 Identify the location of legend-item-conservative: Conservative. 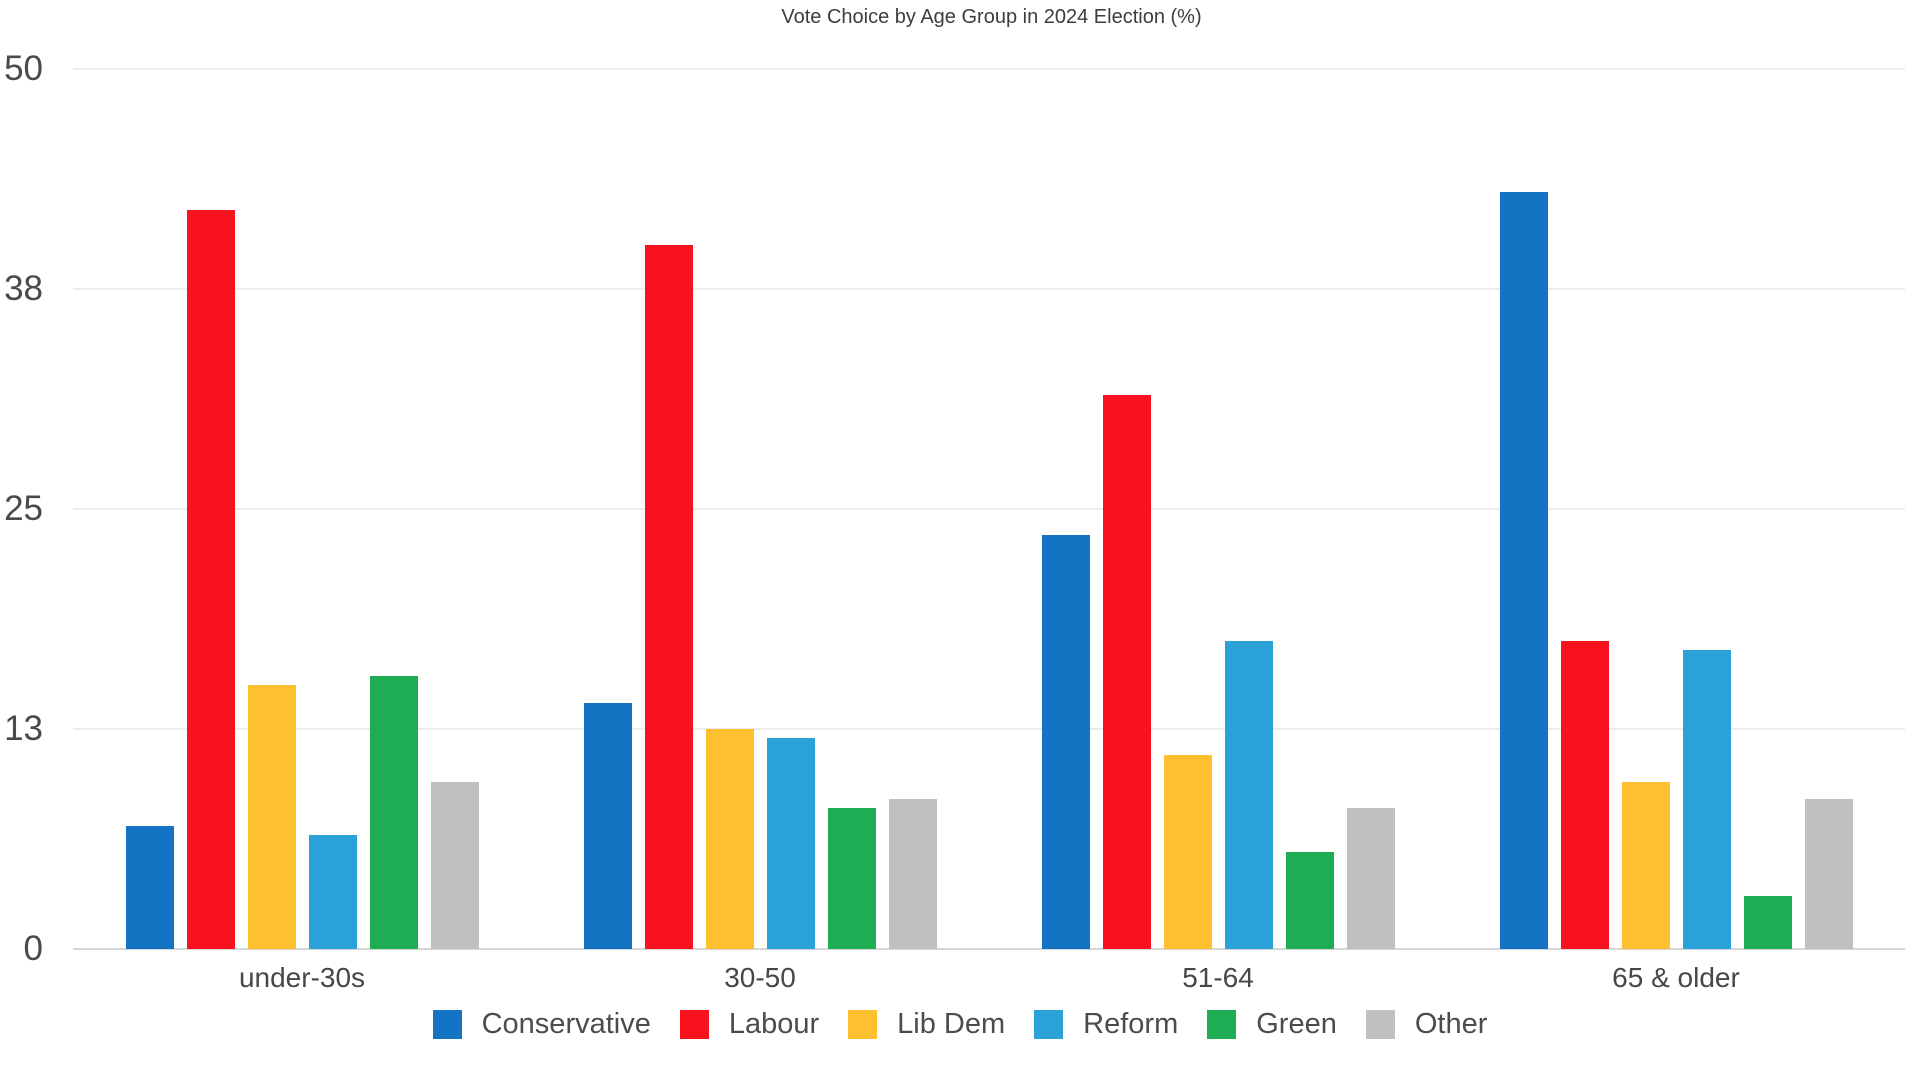
(541, 1024).